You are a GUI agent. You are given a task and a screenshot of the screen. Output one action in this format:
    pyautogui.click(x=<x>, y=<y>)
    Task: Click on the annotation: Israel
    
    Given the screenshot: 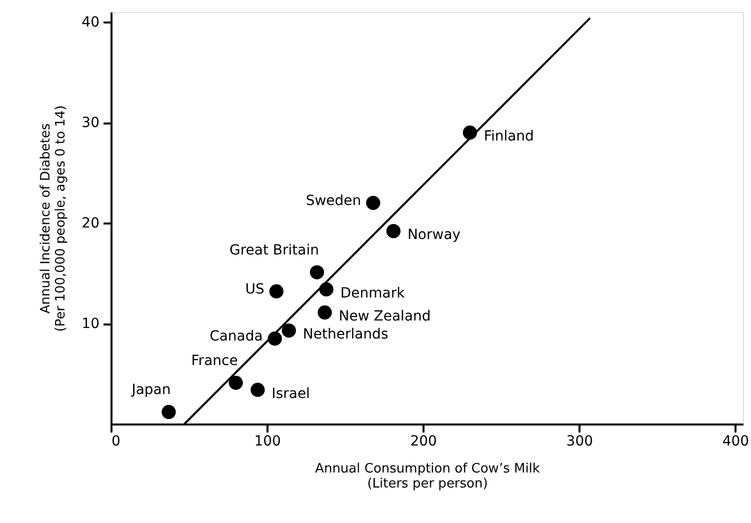 What is the action you would take?
    pyautogui.click(x=291, y=394)
    